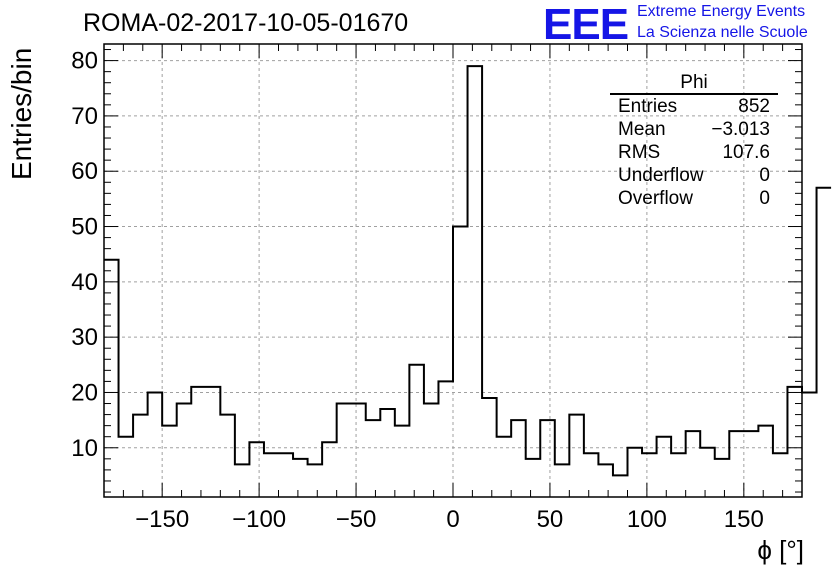 Image resolution: width=836 pixels, height=572 pixels. Describe the element at coordinates (84, 227) in the screenshot. I see `y-tick-label: 50` at that location.